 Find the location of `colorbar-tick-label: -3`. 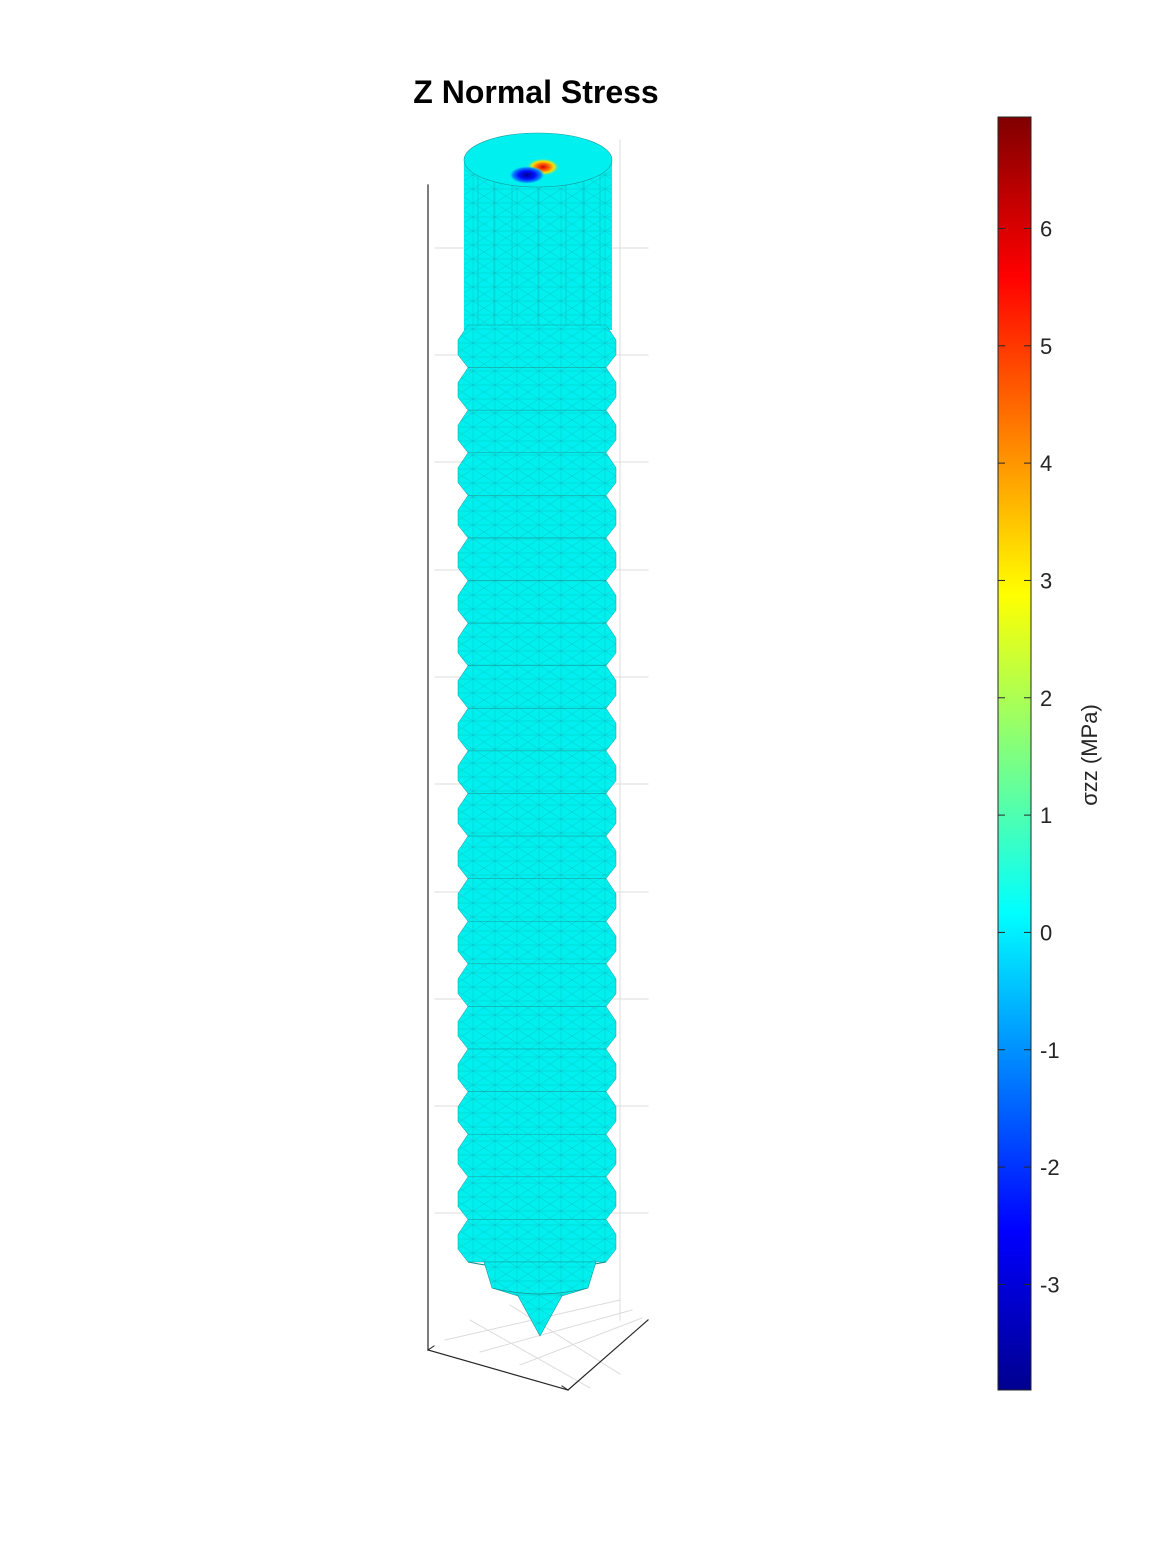

colorbar-tick-label: -3 is located at coordinates (1050, 1284).